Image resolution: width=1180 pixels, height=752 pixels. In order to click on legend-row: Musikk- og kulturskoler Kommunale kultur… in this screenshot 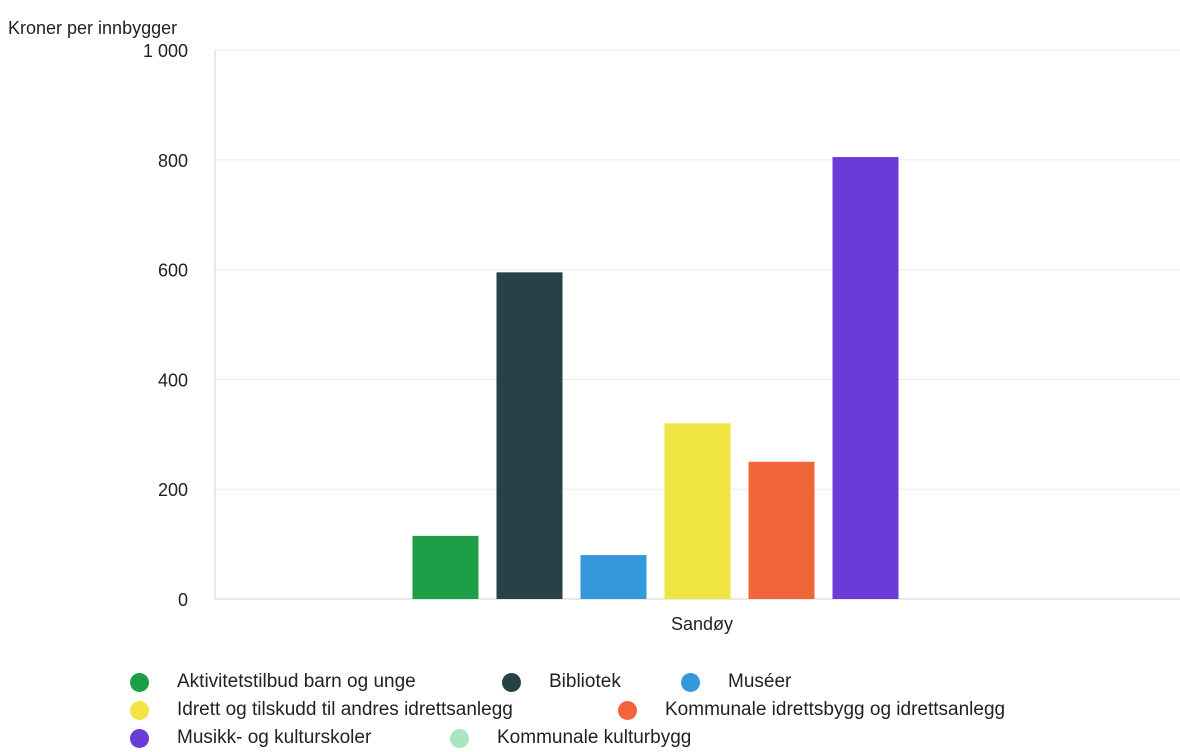, I will do `click(650, 738)`.